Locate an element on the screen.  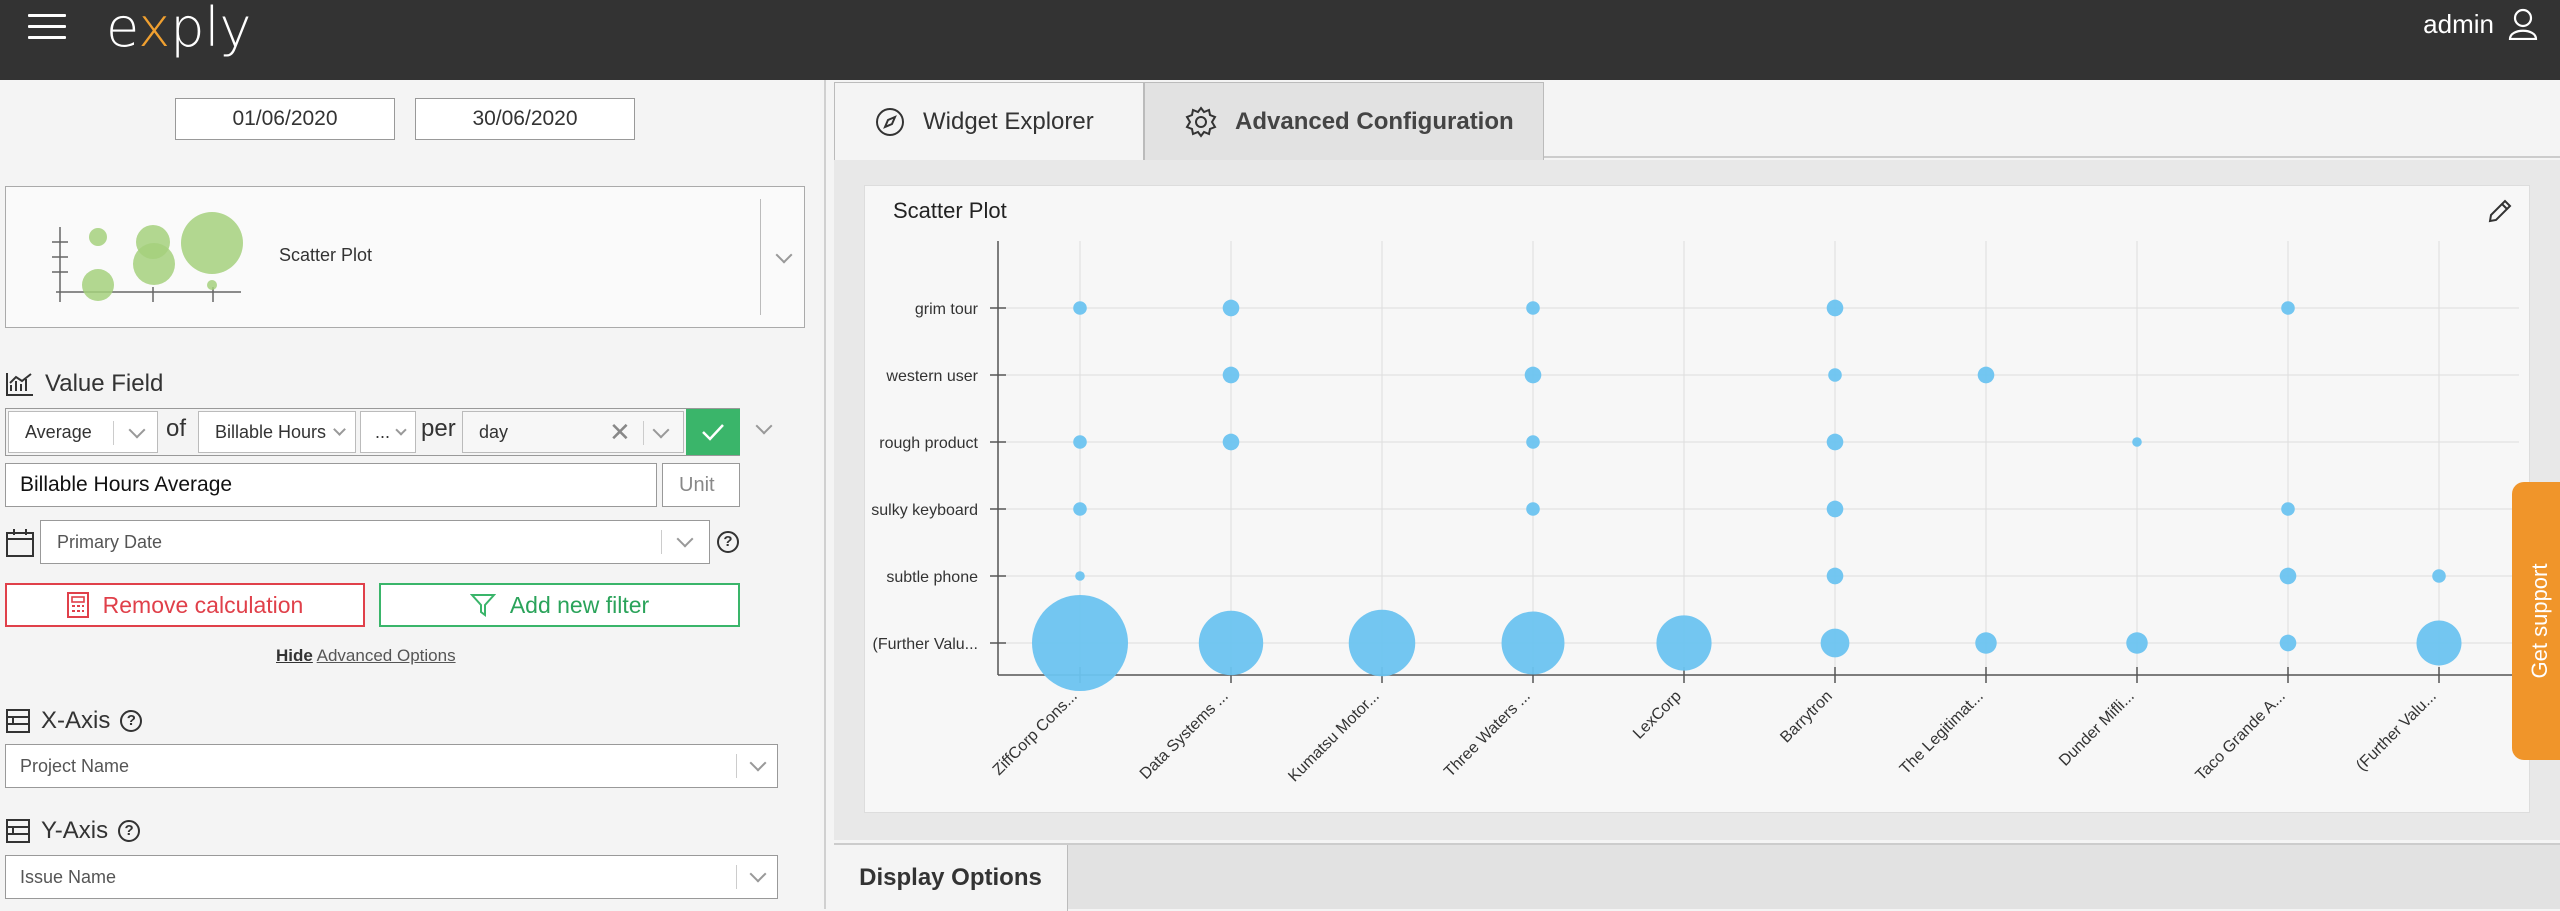
remove-calculation-button: Remove calculation is located at coordinates (185, 605).